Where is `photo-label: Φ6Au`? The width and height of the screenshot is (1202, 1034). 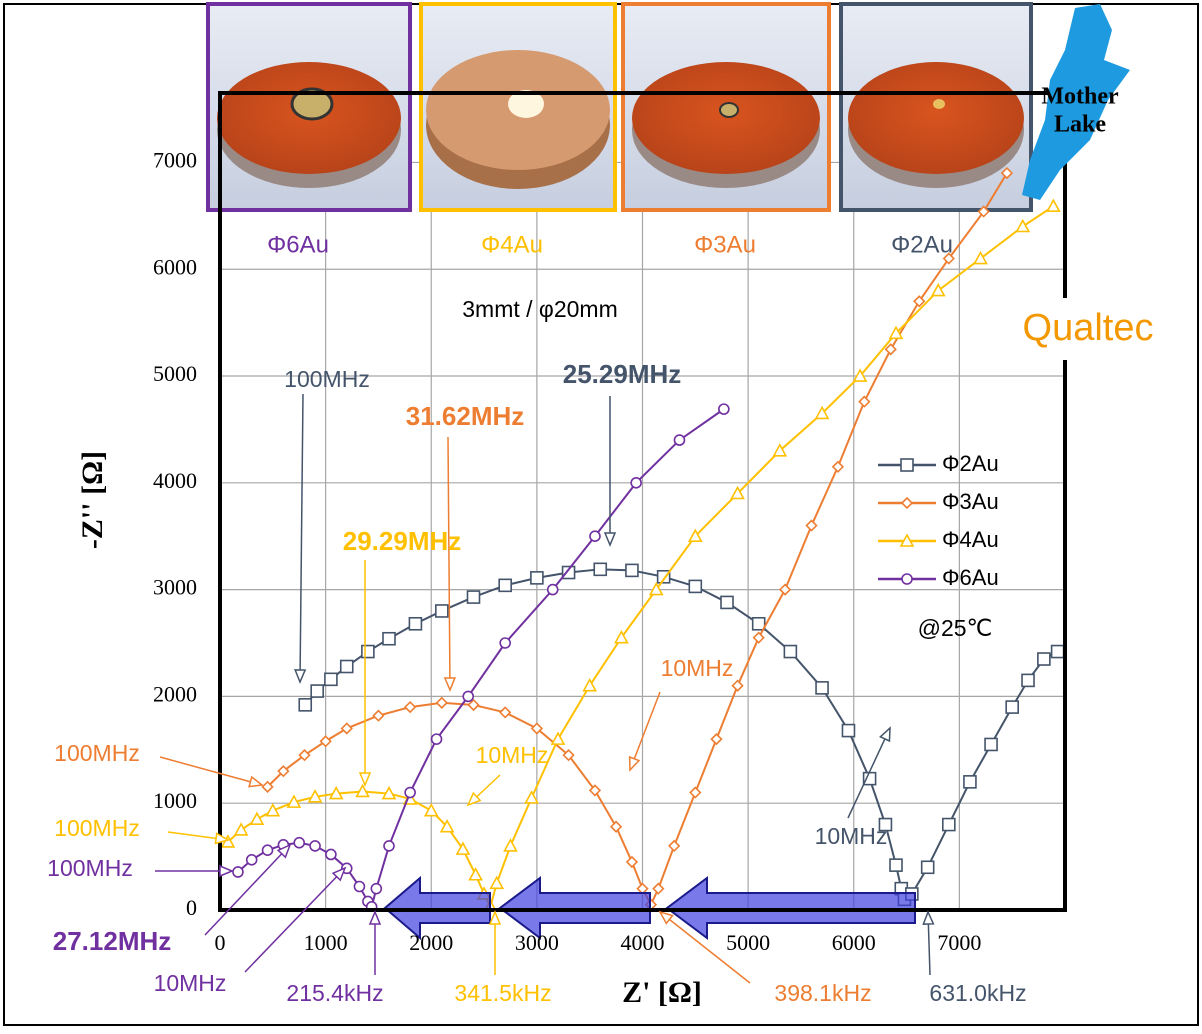
photo-label: Φ6Au is located at coordinates (298, 244).